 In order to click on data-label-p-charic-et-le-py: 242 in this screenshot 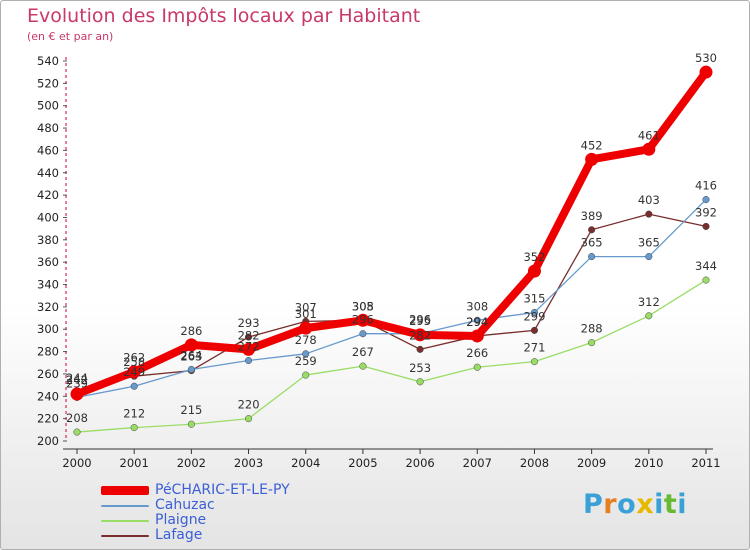, I will do `click(77, 380)`.